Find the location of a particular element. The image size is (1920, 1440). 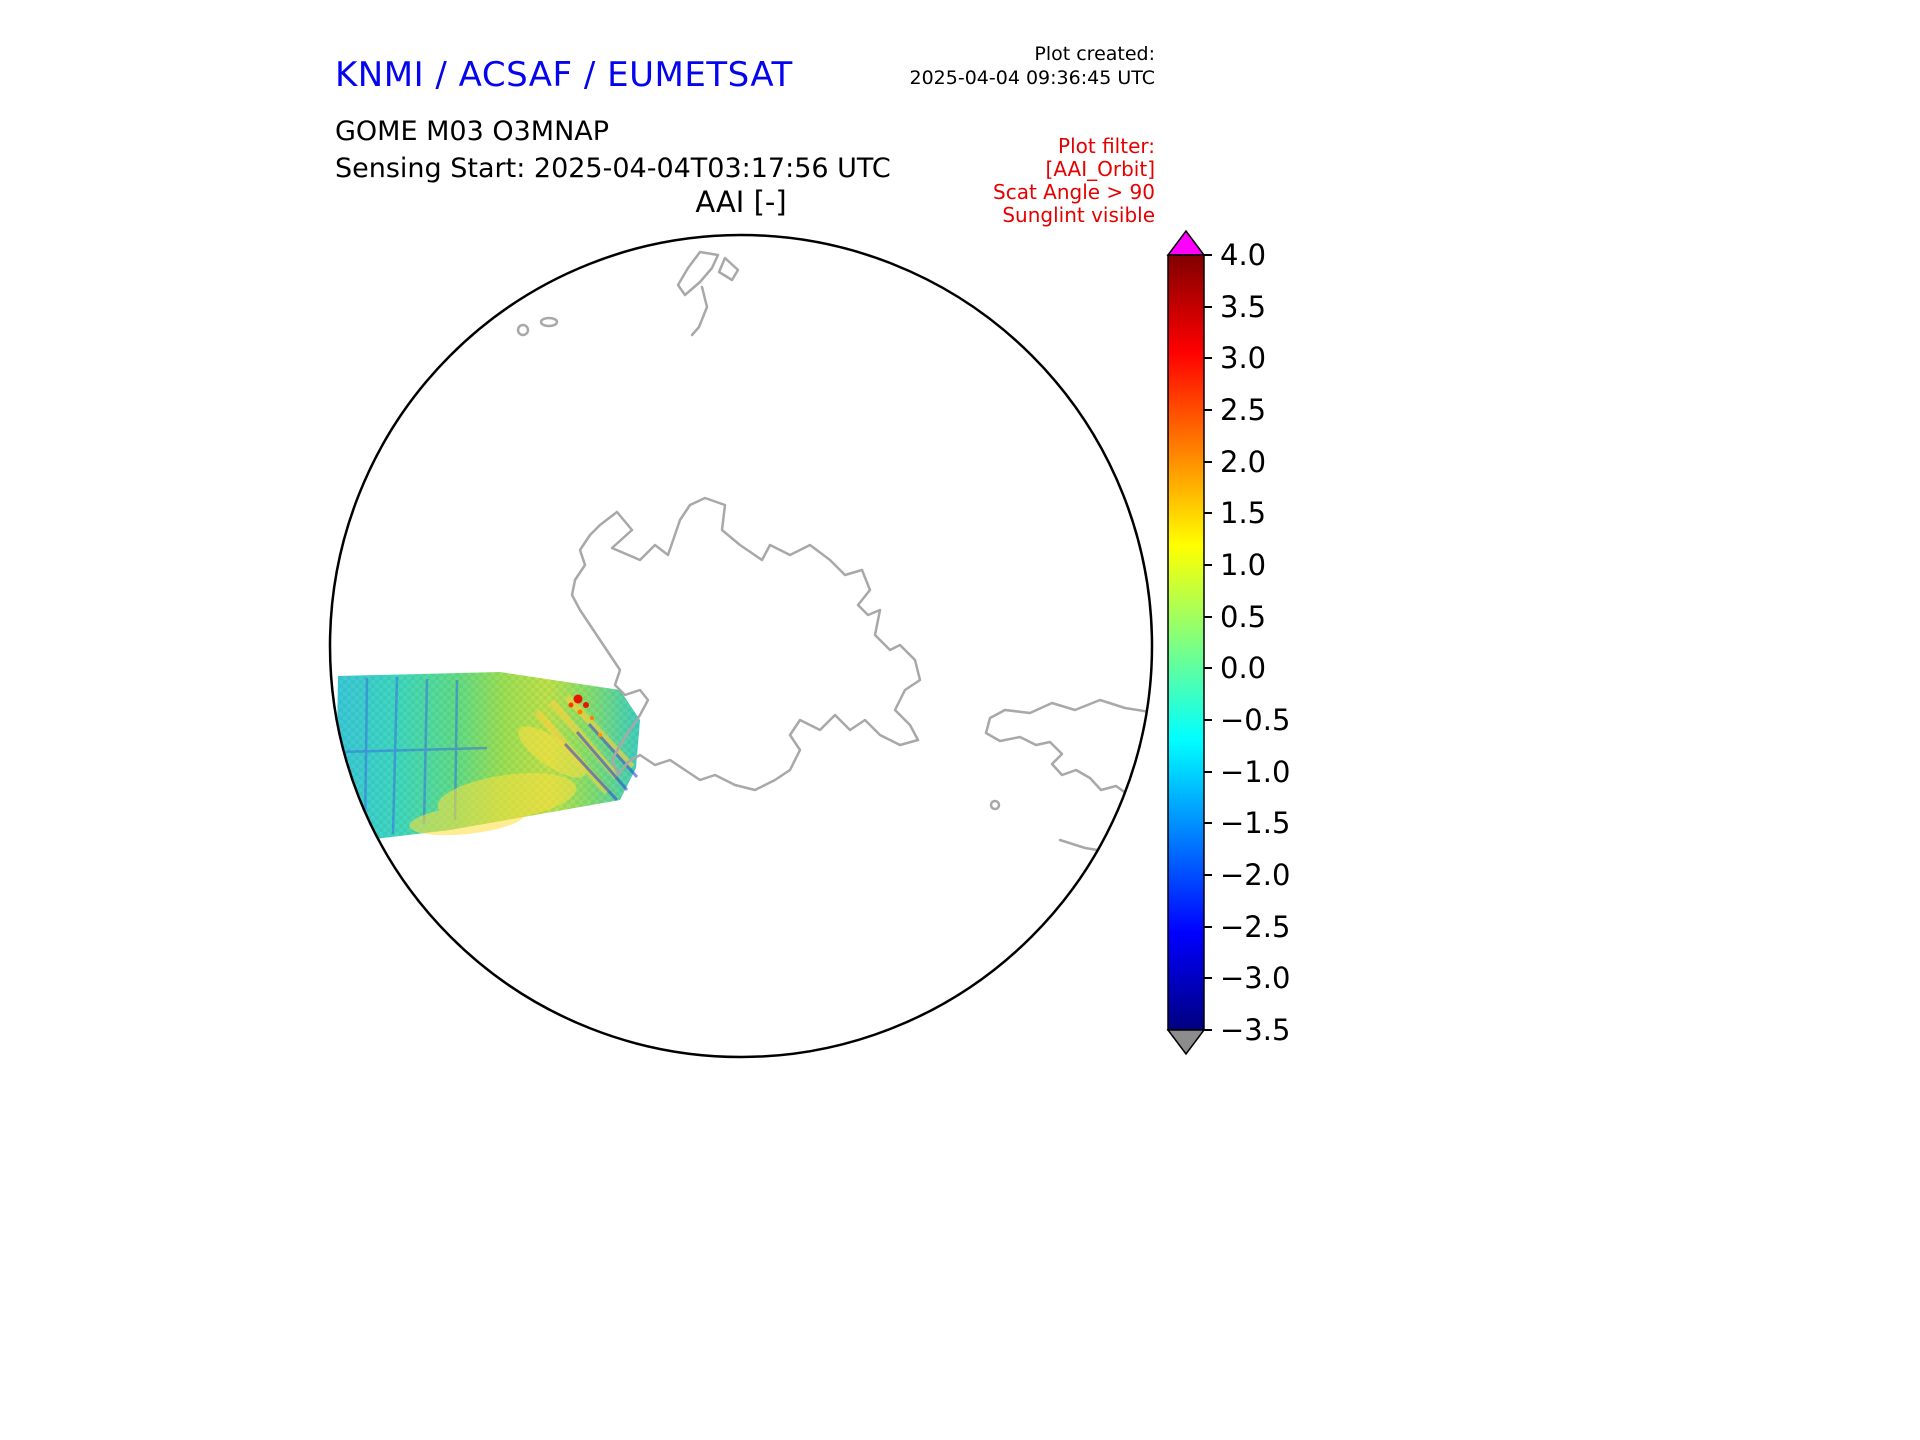

colorbar-tick-label: 1.5 is located at coordinates (1243, 513).